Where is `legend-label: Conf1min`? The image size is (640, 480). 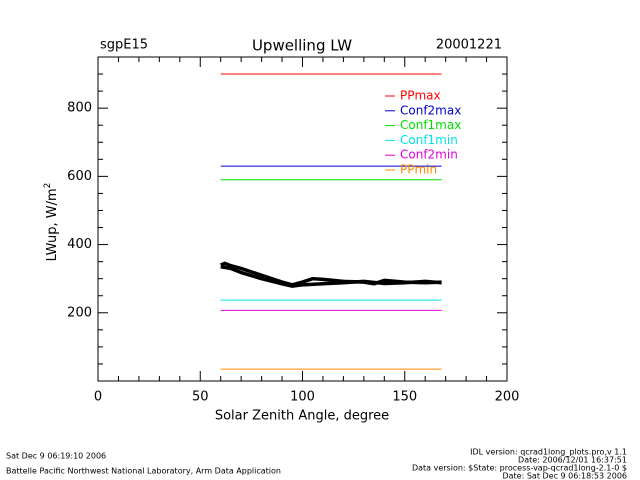
legend-label: Conf1min is located at coordinates (429, 140).